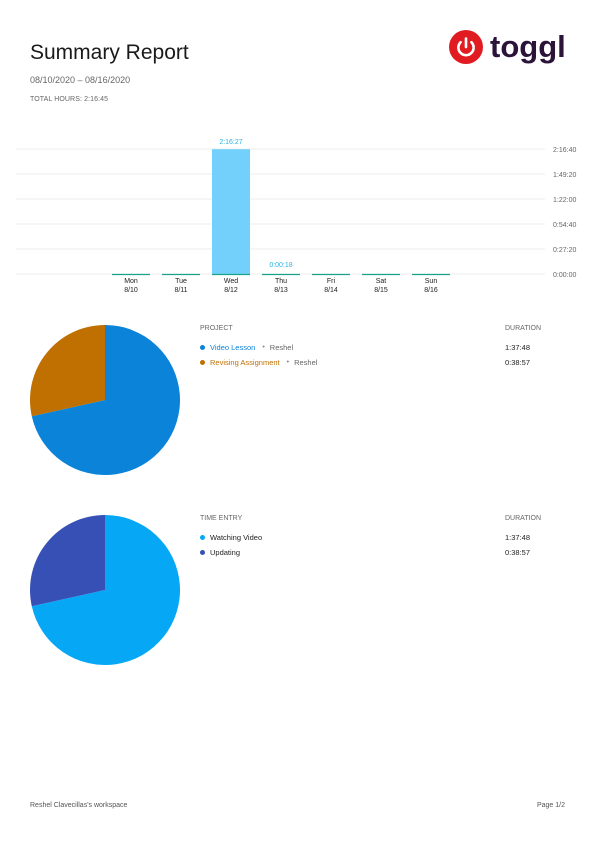 This screenshot has width=595, height=842. I want to click on total-hours: TOTAL HOURS: 2:16:45, so click(69, 99).